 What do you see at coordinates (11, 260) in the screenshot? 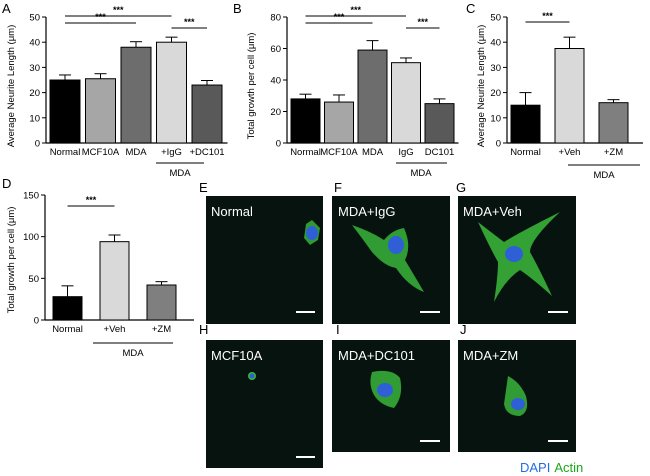
I see `panel-d-y-axis-label: Total growth per cell (μm)` at bounding box center [11, 260].